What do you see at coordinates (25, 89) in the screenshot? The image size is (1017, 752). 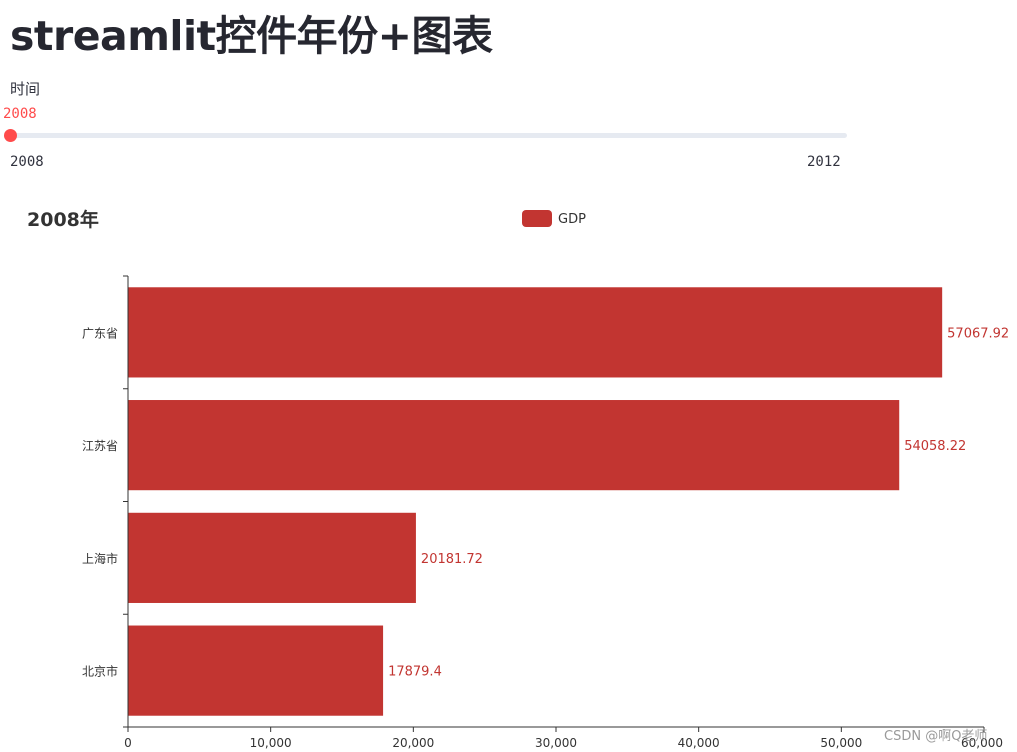 I see `slider-label: 时间` at bounding box center [25, 89].